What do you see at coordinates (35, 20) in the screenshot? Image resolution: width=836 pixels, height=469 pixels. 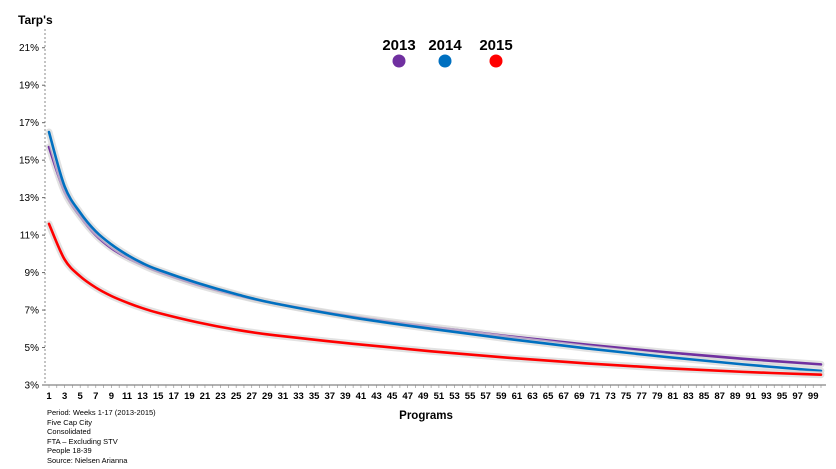 I see `y-axis-title: Tarp's` at bounding box center [35, 20].